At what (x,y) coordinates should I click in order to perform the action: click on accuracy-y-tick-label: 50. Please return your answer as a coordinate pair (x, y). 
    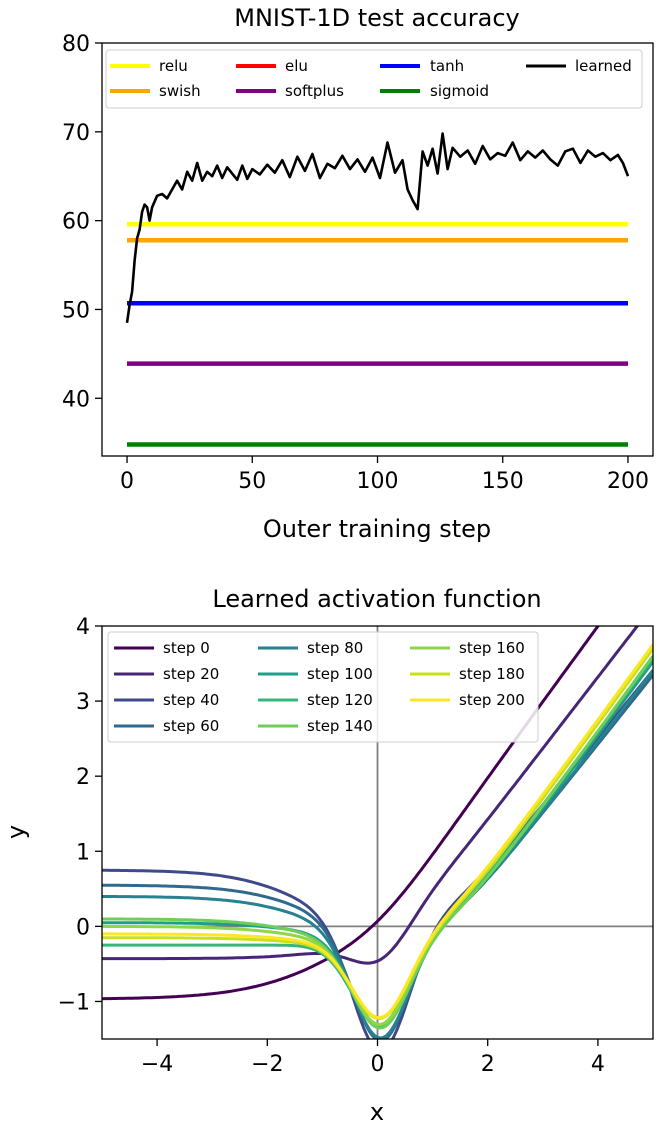
    Looking at the image, I should click on (76, 310).